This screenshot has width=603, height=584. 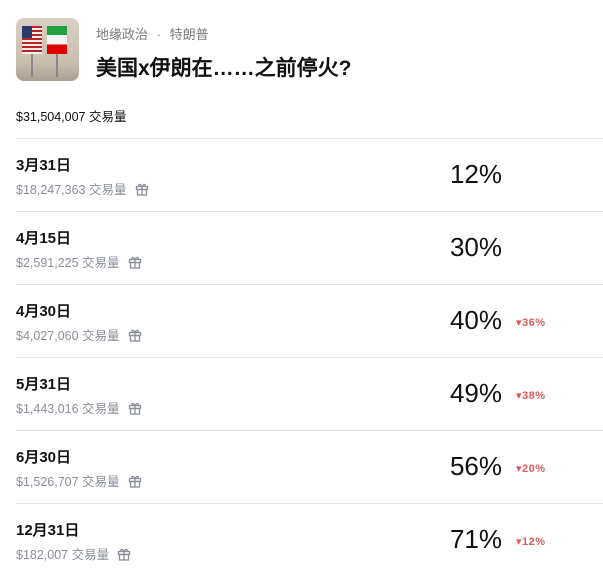 I want to click on breadcrumb: 地缘政治 · 特朗普, so click(x=224, y=33).